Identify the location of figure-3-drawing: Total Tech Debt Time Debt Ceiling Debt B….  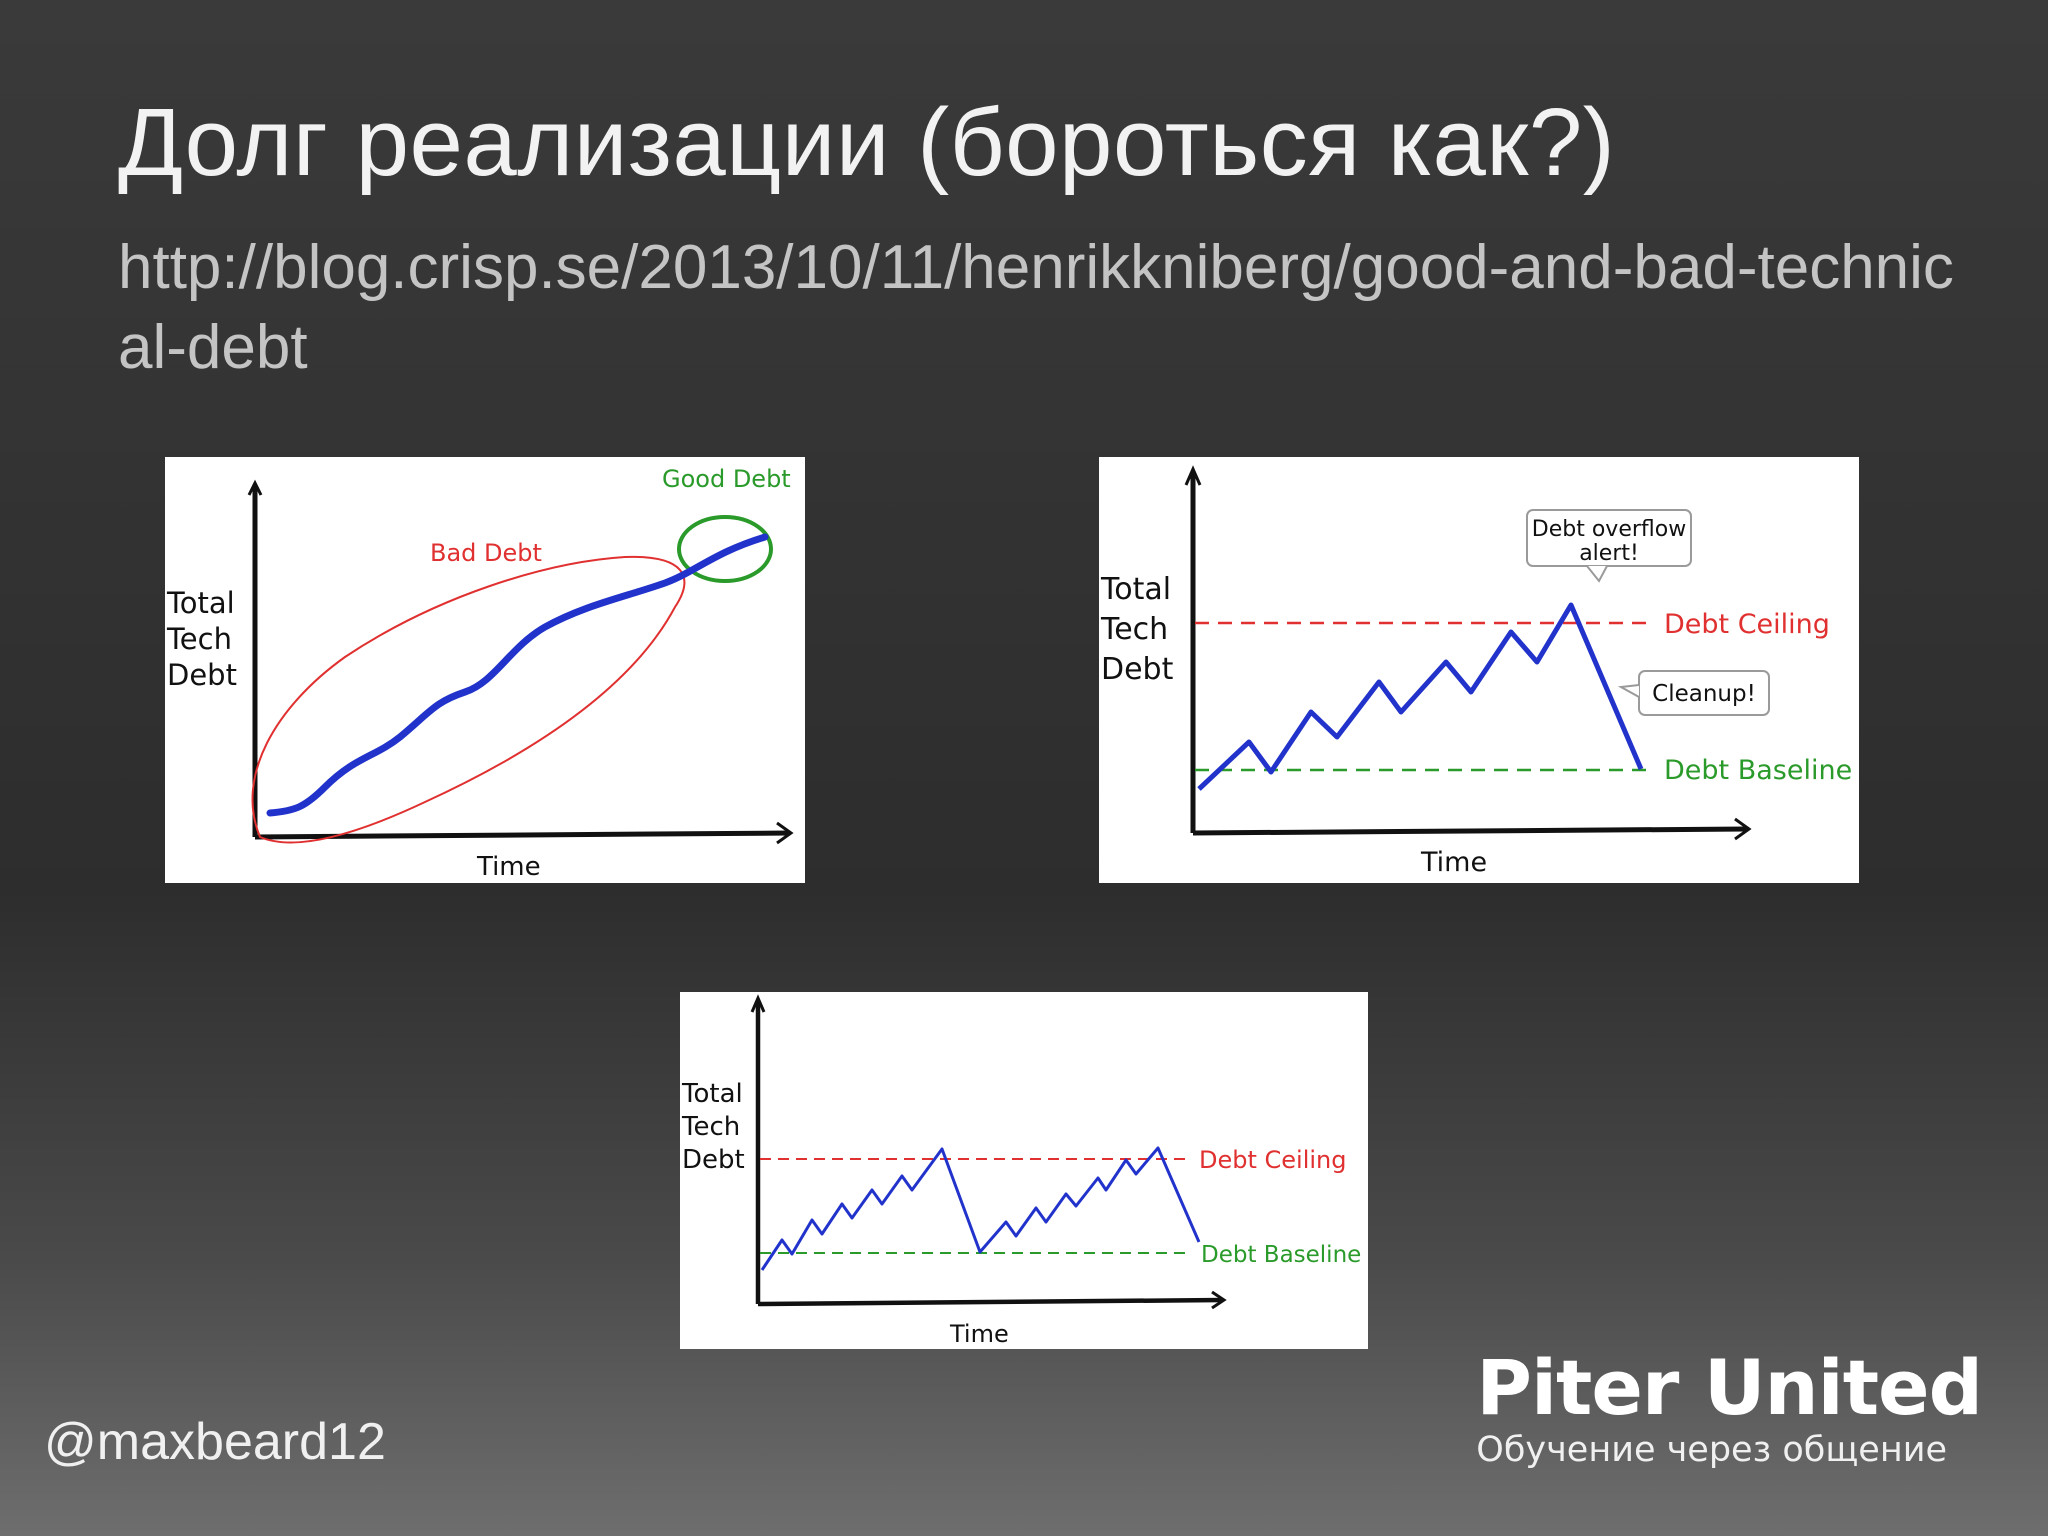
(1021, 1171).